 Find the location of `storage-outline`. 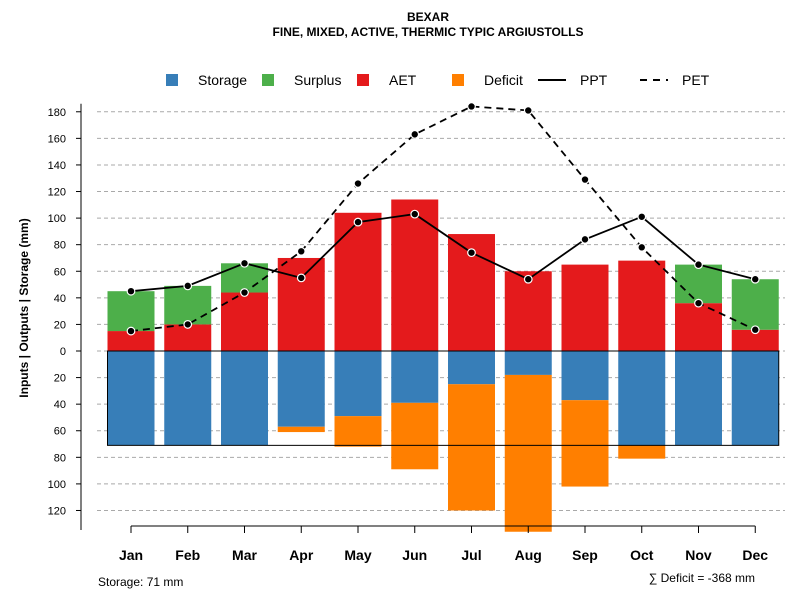

storage-outline is located at coordinates (443, 398).